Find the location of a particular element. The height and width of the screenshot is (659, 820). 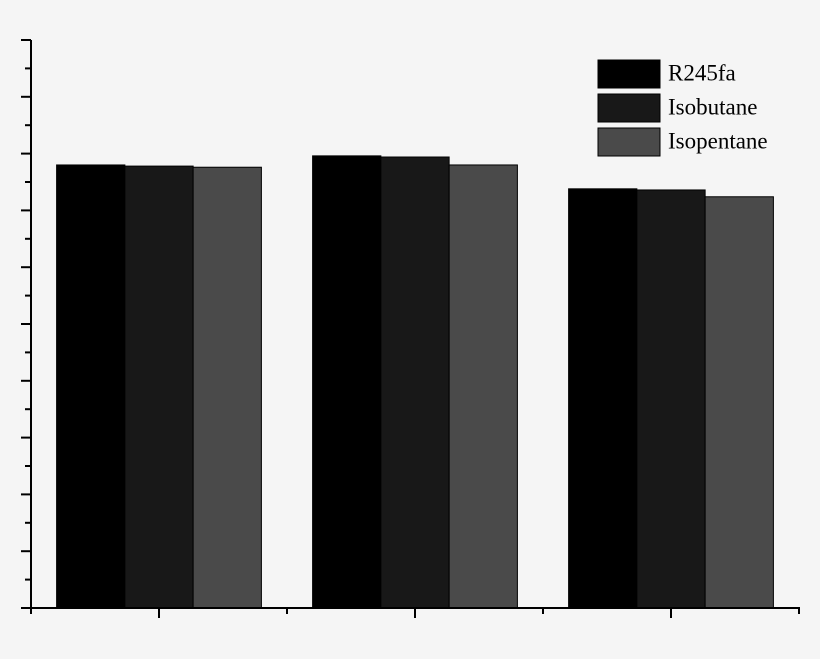

legend-label: Isopentane is located at coordinates (718, 140).